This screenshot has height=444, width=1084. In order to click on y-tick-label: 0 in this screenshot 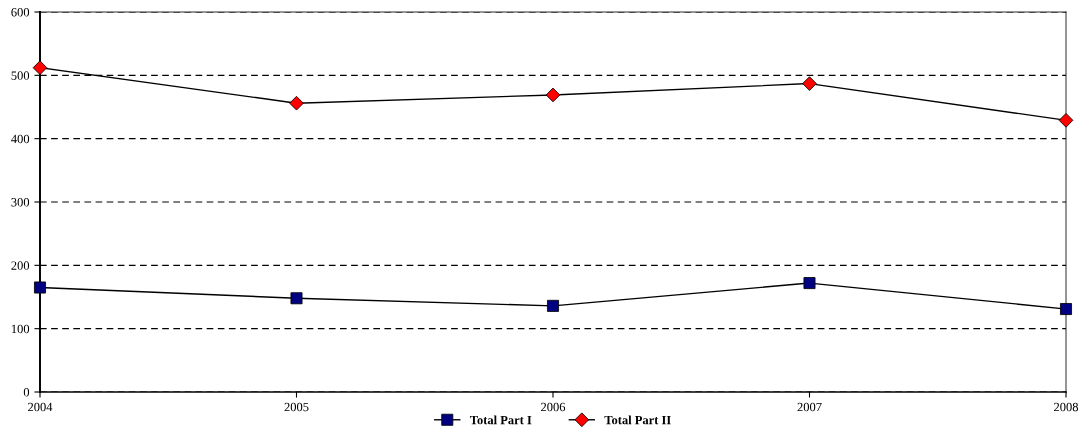, I will do `click(26, 392)`.